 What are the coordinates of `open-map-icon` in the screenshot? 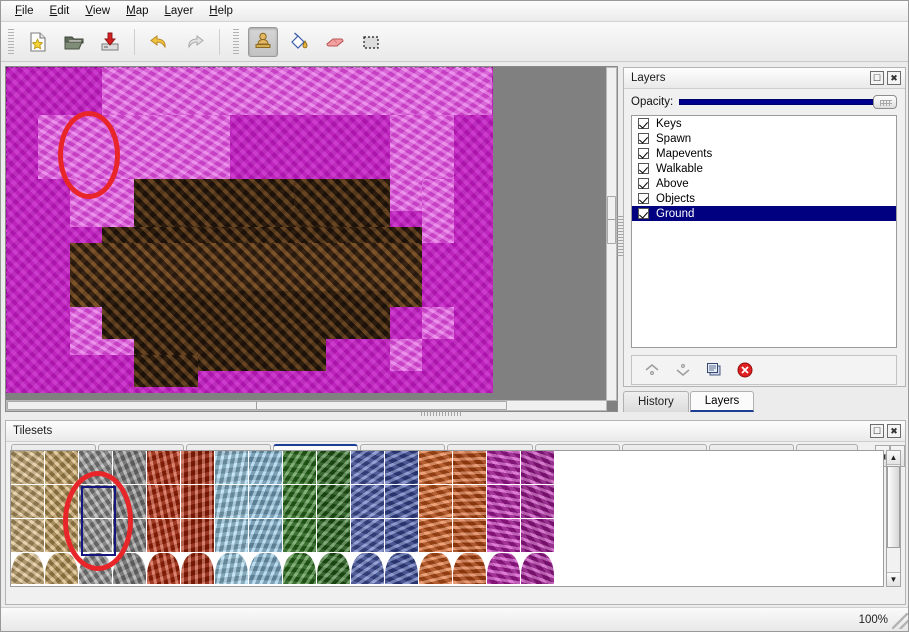 It's located at (74, 42).